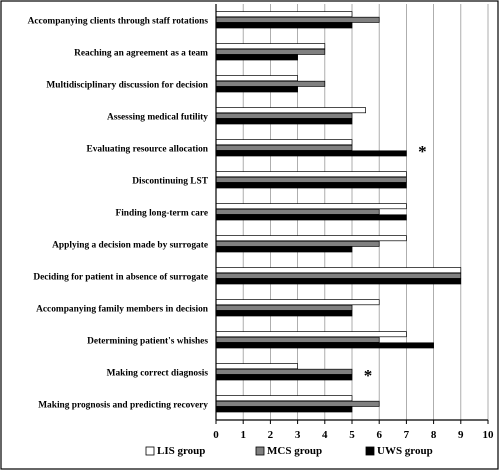 The height and width of the screenshot is (476, 500). Describe the element at coordinates (147, 342) in the screenshot. I see `category-label: Determining patient's whishes` at that location.